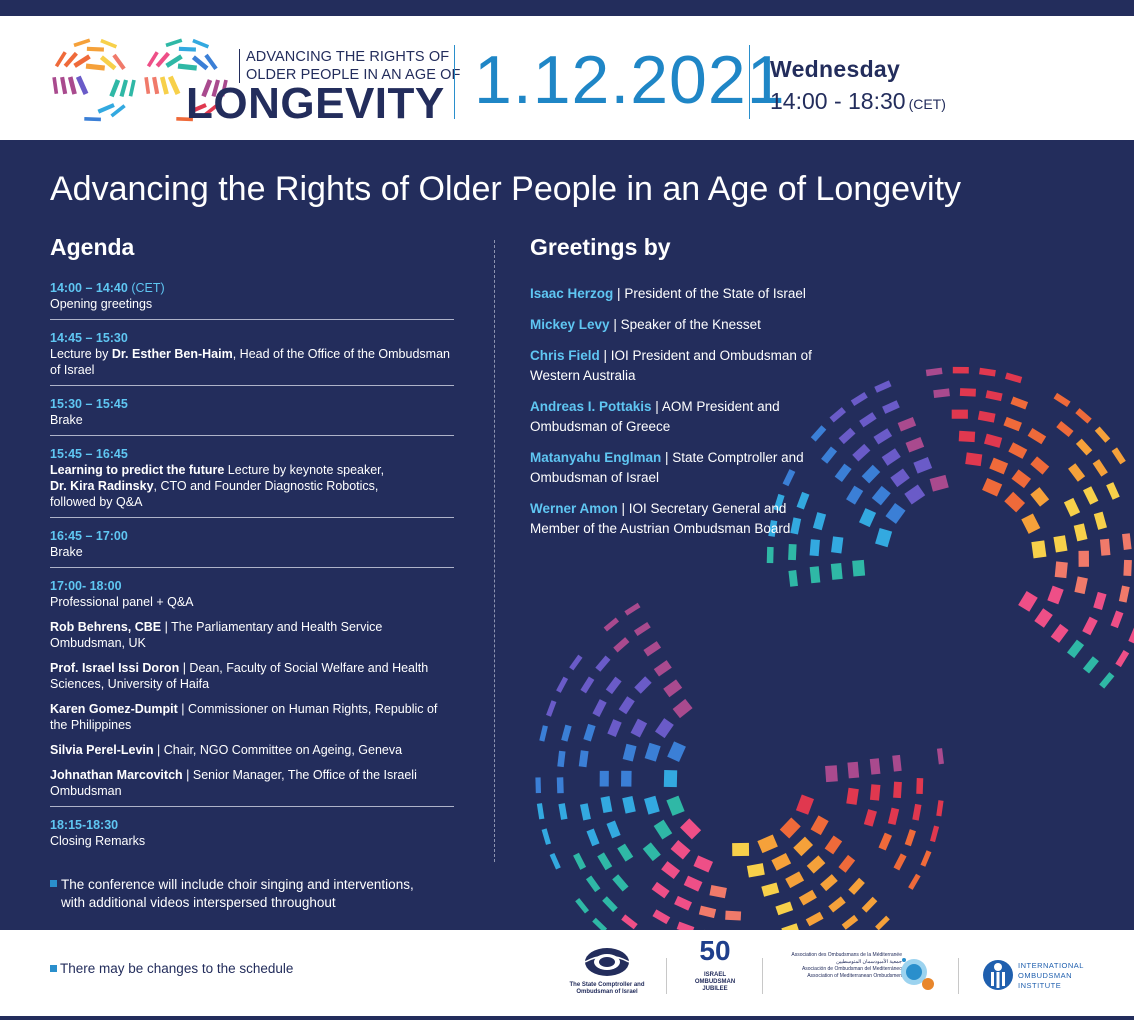  What do you see at coordinates (494, 551) in the screenshot?
I see `column-divider` at bounding box center [494, 551].